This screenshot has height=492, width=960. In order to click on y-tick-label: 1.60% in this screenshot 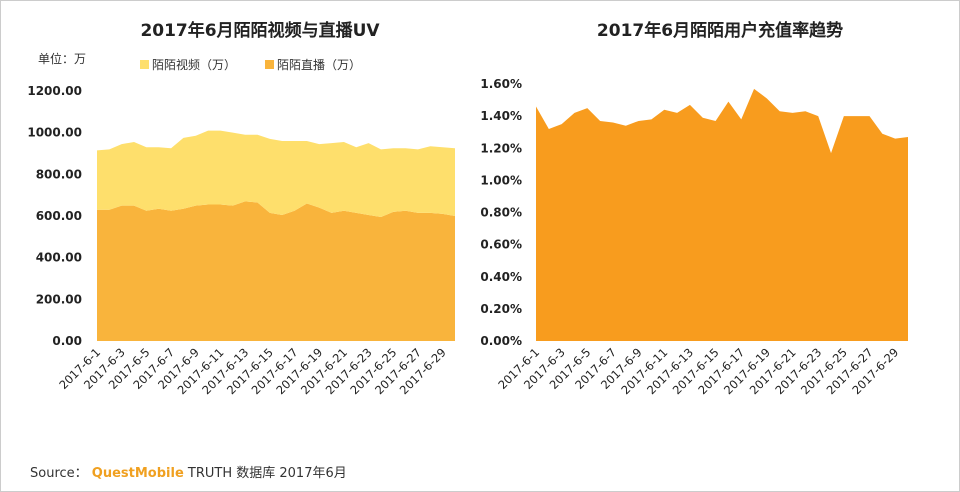, I will do `click(501, 84)`.